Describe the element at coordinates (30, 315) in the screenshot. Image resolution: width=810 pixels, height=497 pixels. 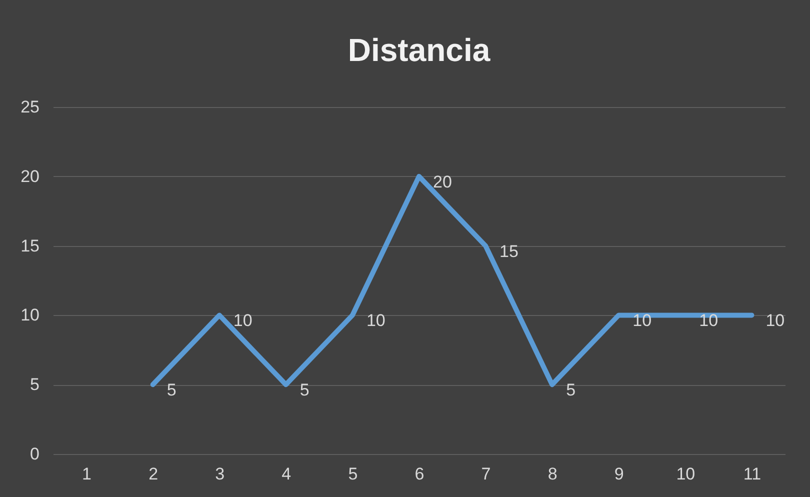
I see `y-tick-label: 10` at that location.